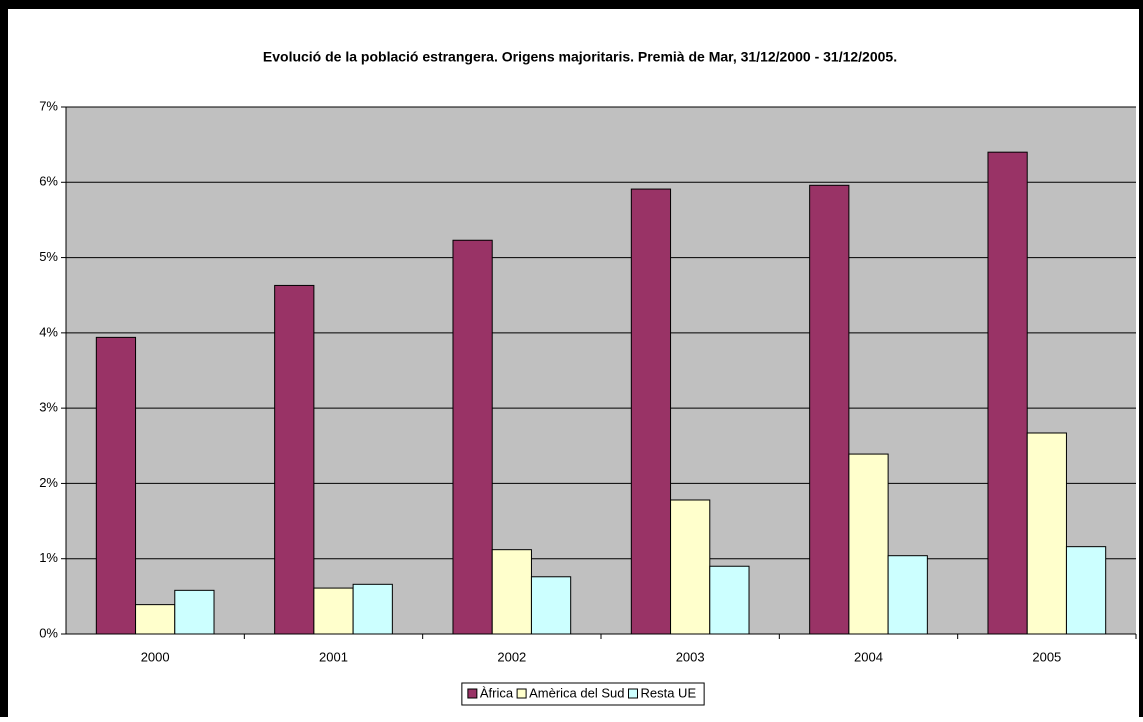 The width and height of the screenshot is (1143, 722). Describe the element at coordinates (1046, 656) in the screenshot. I see `x-tick-label: 2005` at that location.